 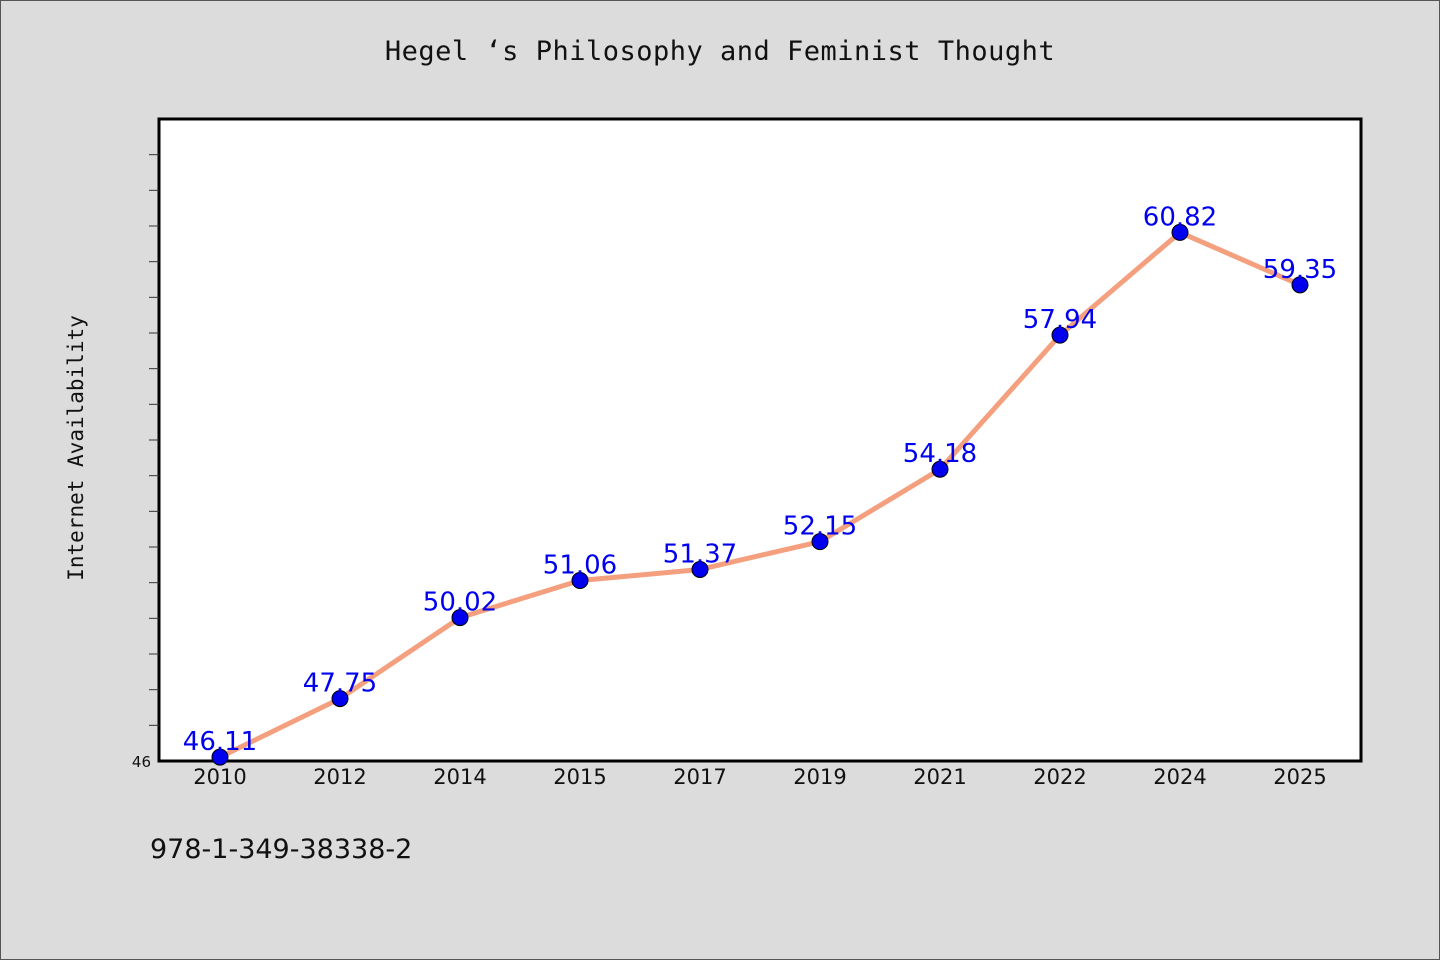 I want to click on footer-code: 978-1-349-38338-2, so click(x=281, y=849).